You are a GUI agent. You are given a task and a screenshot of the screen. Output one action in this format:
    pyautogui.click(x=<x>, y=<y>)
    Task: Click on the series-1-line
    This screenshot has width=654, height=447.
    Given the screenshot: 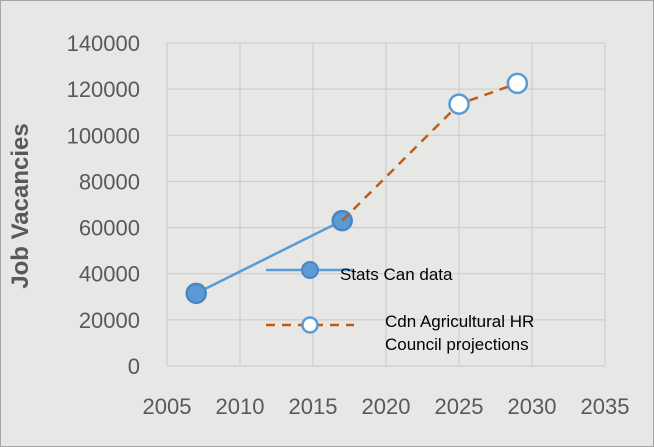 What is the action you would take?
    pyautogui.click(x=269, y=257)
    